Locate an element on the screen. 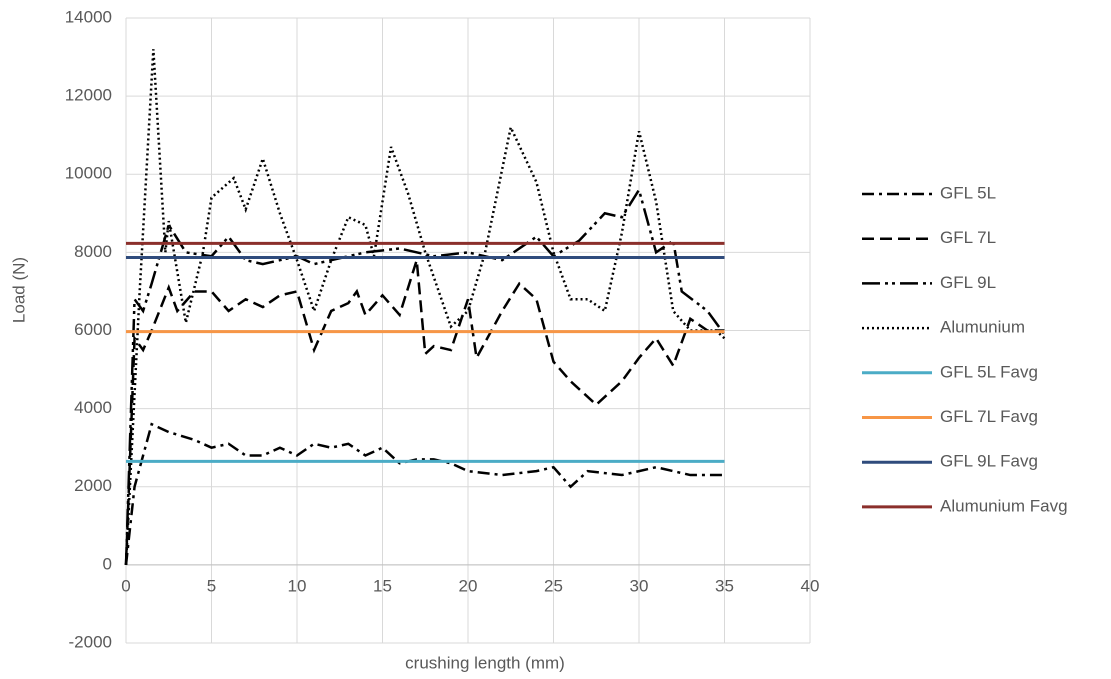 This screenshot has height=679, width=1111. x-tick-label: 40 is located at coordinates (810, 585).